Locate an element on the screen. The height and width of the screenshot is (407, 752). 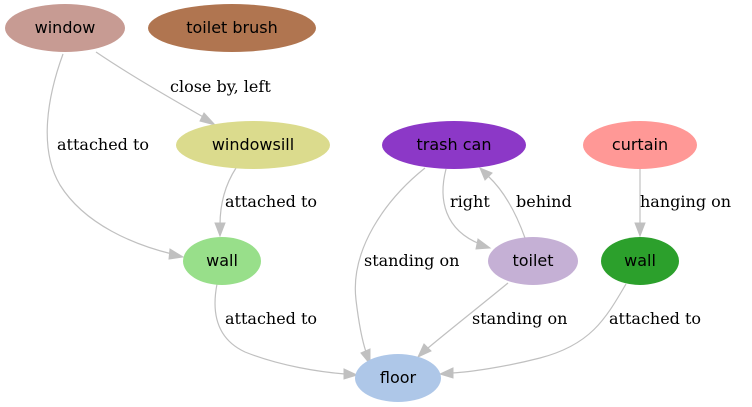
edge-window-wall: attached to is located at coordinates (115, 156).